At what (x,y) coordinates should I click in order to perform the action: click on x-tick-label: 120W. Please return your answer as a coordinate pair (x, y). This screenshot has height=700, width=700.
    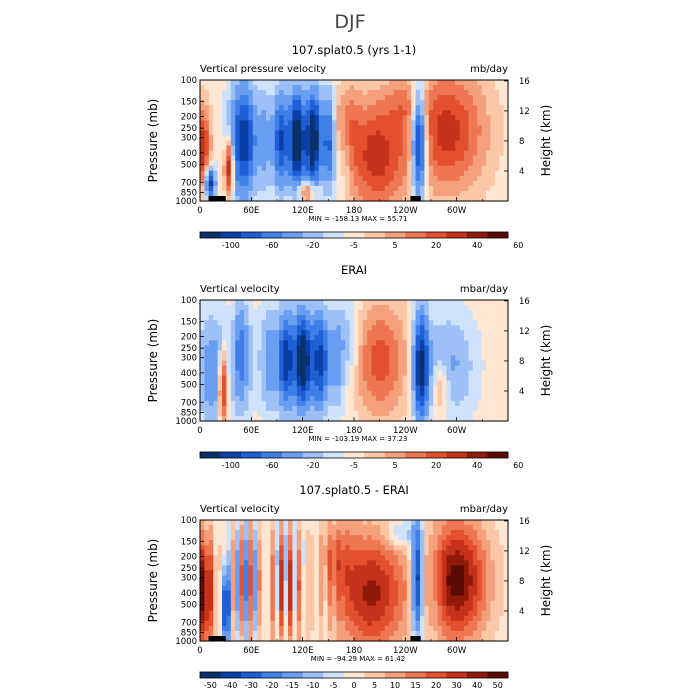
    Looking at the image, I should click on (405, 211).